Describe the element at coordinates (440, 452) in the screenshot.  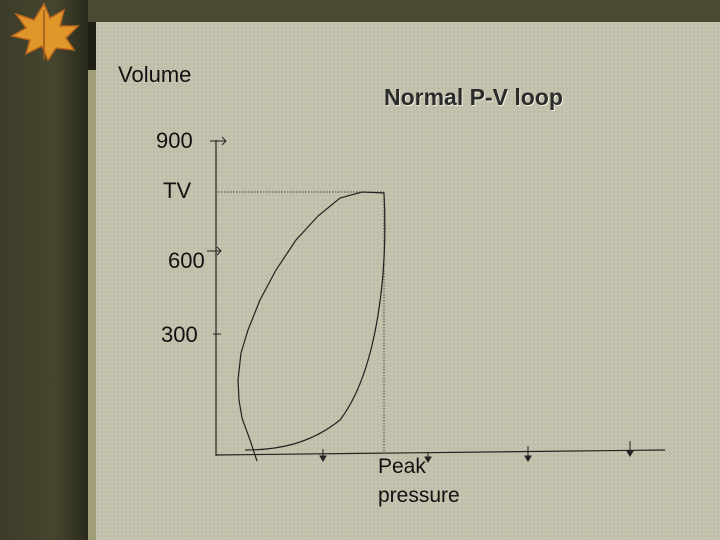
I see `x-axis-line` at that location.